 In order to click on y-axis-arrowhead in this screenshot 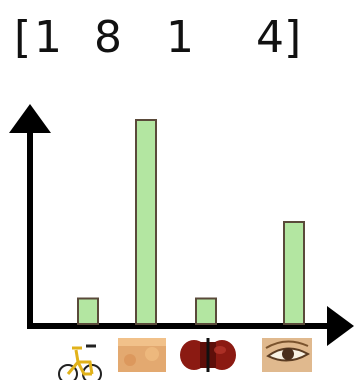, I will do `click(30, 118)`.